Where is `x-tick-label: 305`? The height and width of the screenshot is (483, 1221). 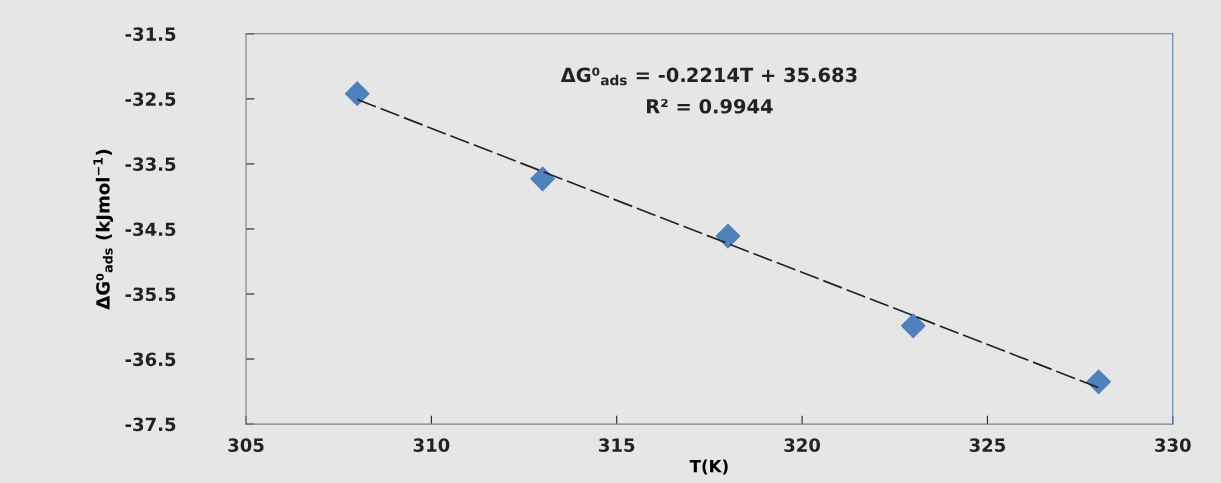 x-tick-label: 305 is located at coordinates (246, 445).